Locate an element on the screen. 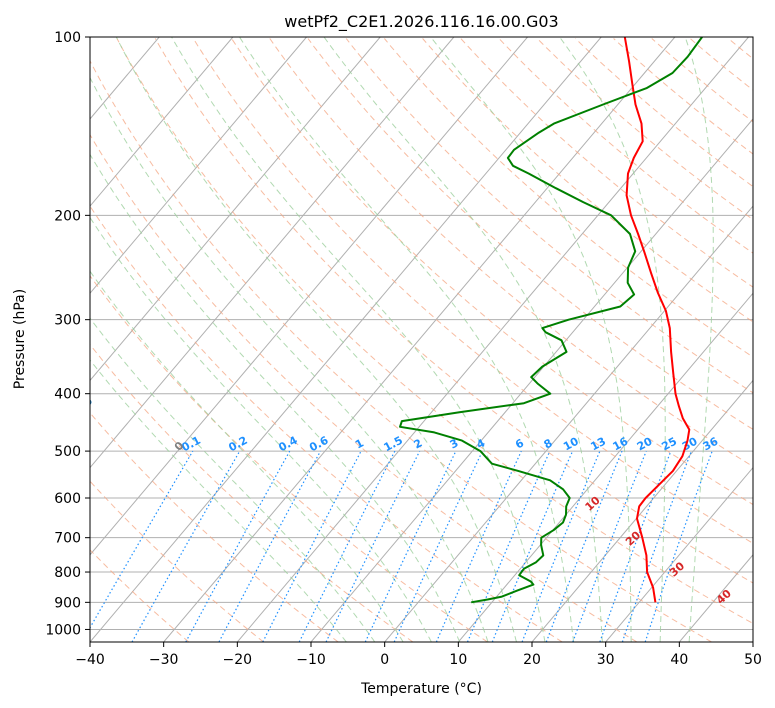 This screenshot has height=708, width=775. y-tick-label: 900 is located at coordinates (67, 603).